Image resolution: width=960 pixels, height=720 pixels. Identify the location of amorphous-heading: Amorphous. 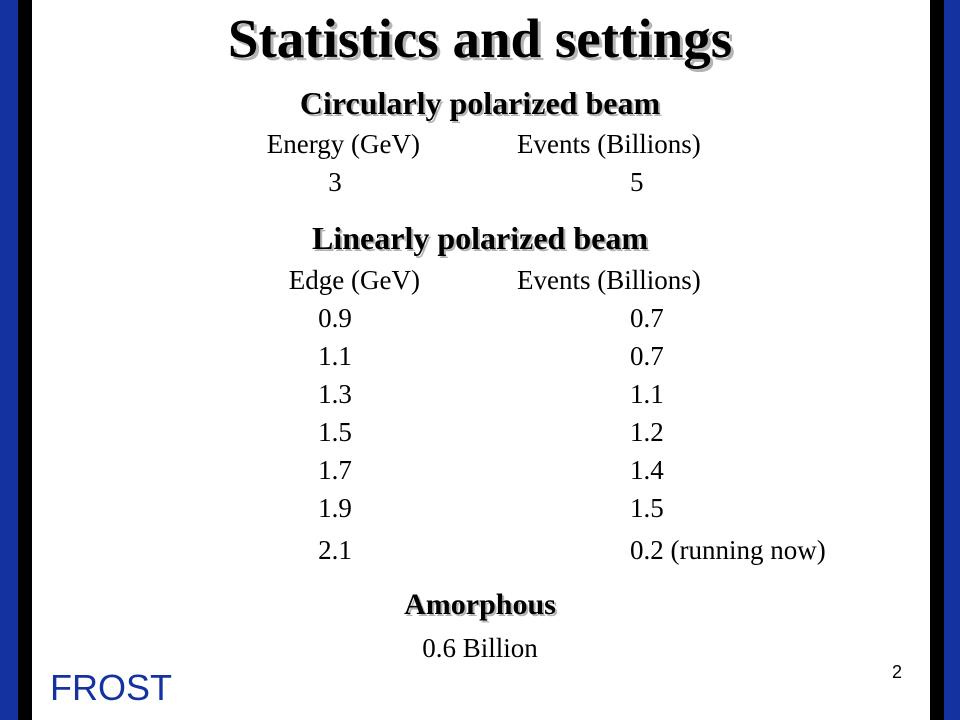
(480, 604).